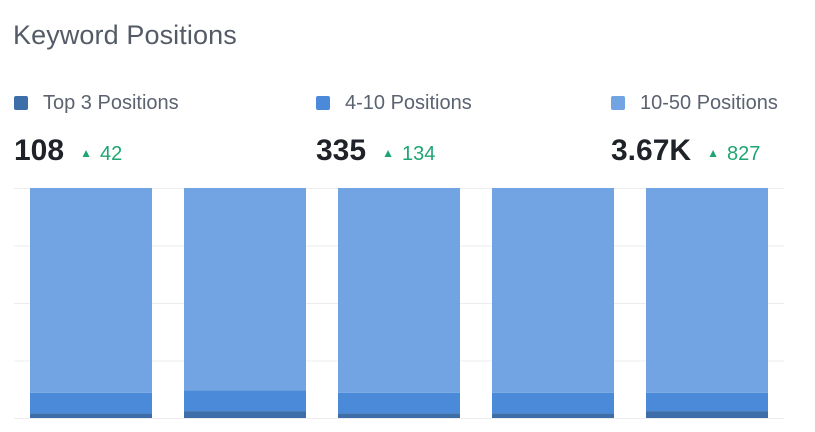  What do you see at coordinates (743, 154) in the screenshot?
I see `metric-delta-10-50: 827` at bounding box center [743, 154].